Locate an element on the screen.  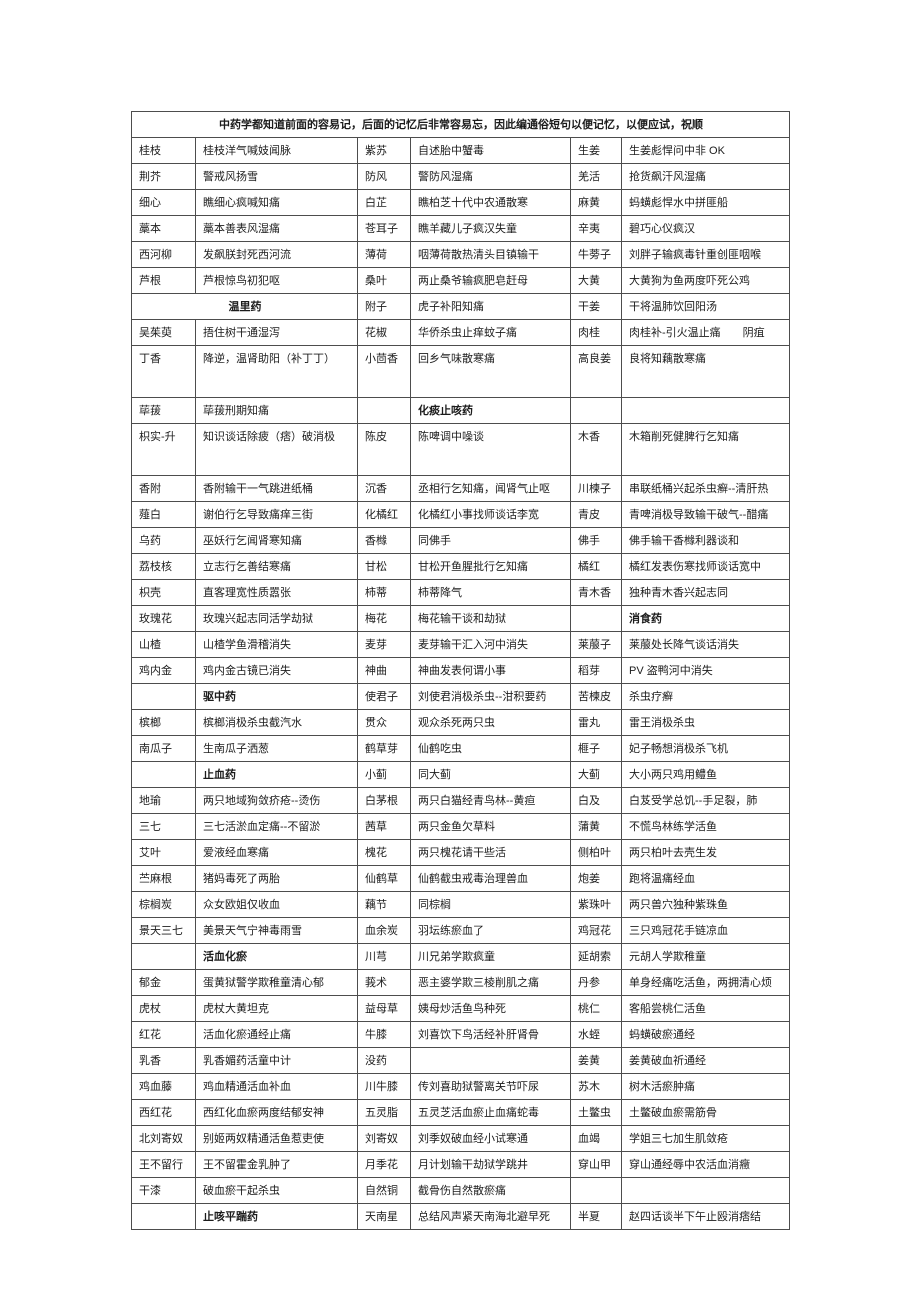
table-row: 乳香 乳香媚药活童中计 没药 姜黄 姜黄破血祈通经 is located at coordinates (460, 1060).